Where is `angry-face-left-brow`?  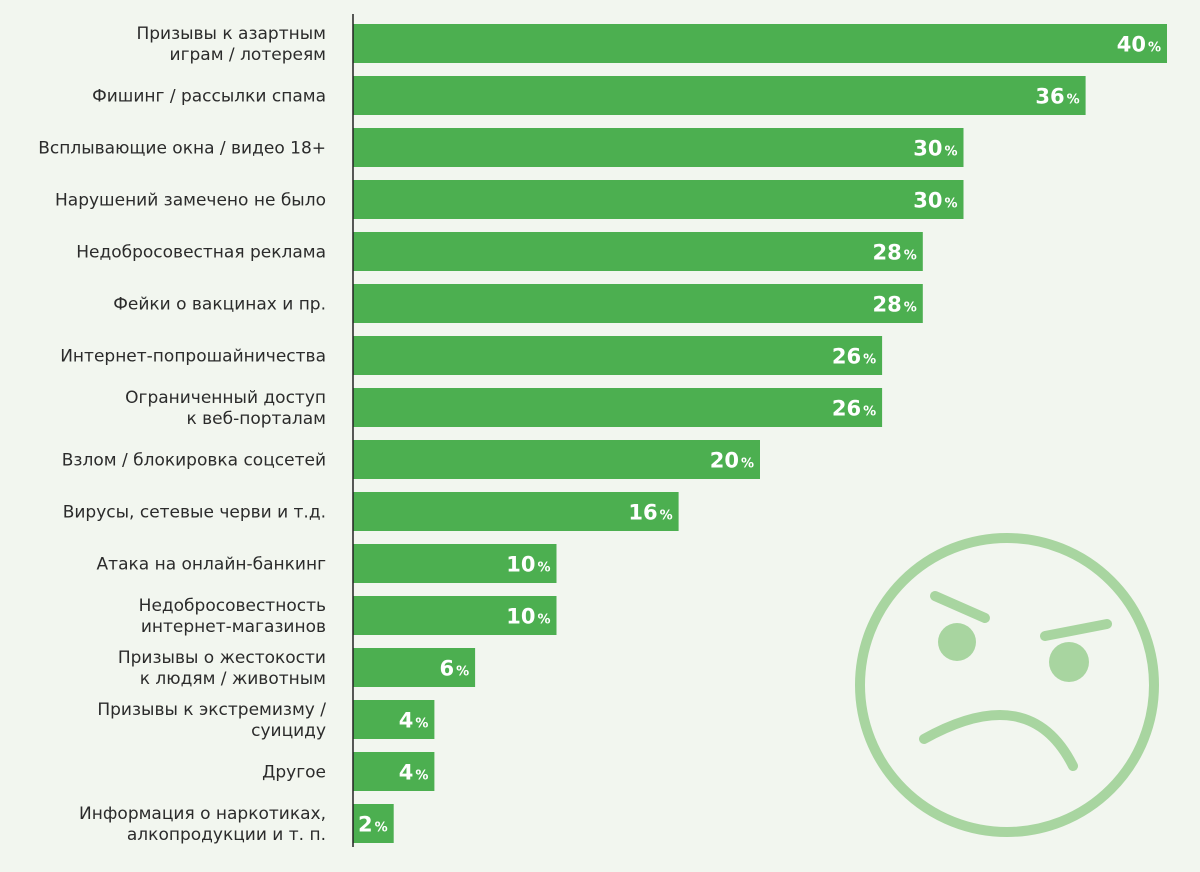
angry-face-left-brow is located at coordinates (960, 607).